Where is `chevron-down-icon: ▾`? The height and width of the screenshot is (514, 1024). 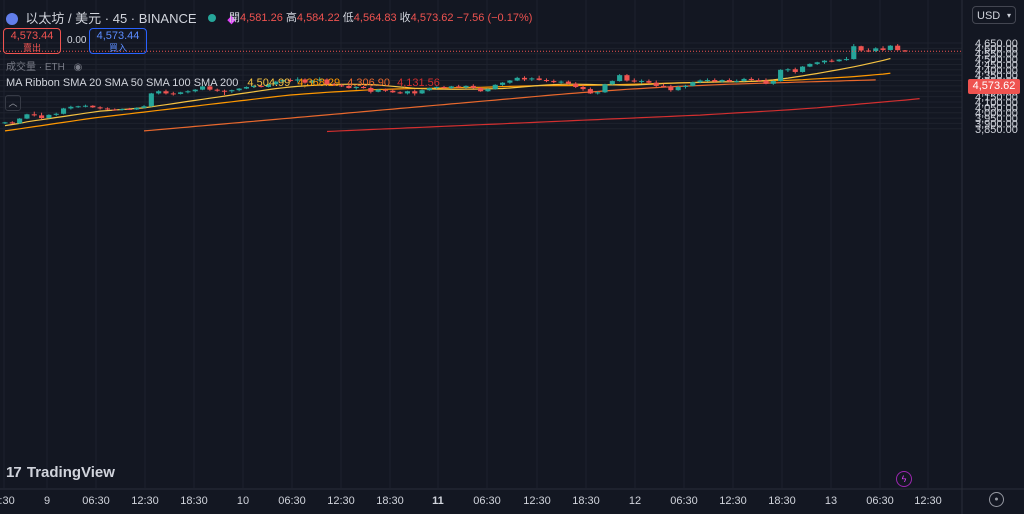 chevron-down-icon: ▾ is located at coordinates (1008, 15).